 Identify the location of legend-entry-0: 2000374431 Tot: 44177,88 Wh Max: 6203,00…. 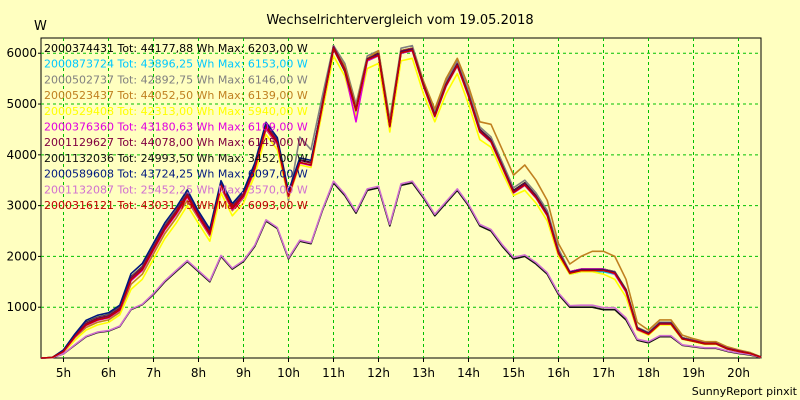
(176, 48).